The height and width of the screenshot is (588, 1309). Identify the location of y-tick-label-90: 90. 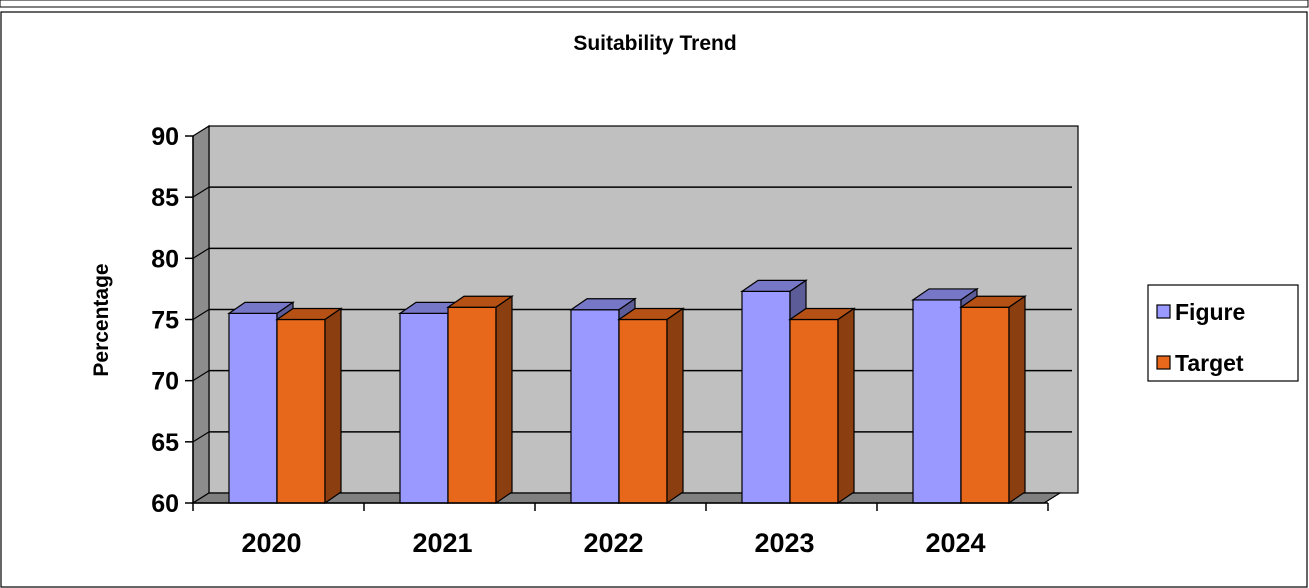
(165, 137).